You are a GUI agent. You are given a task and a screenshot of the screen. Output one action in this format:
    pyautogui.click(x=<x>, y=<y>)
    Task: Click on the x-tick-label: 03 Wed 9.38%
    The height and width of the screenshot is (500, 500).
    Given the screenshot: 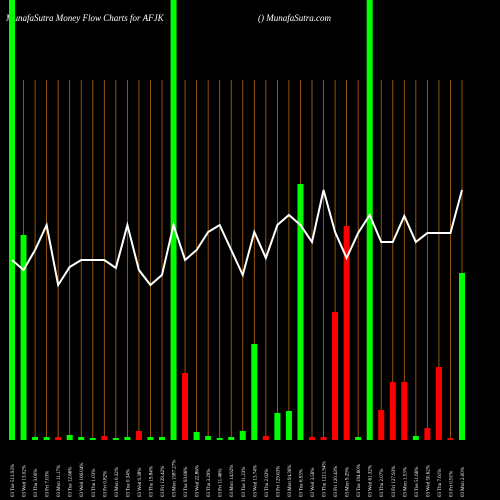 What is the action you would take?
    pyautogui.click(x=140, y=482)
    